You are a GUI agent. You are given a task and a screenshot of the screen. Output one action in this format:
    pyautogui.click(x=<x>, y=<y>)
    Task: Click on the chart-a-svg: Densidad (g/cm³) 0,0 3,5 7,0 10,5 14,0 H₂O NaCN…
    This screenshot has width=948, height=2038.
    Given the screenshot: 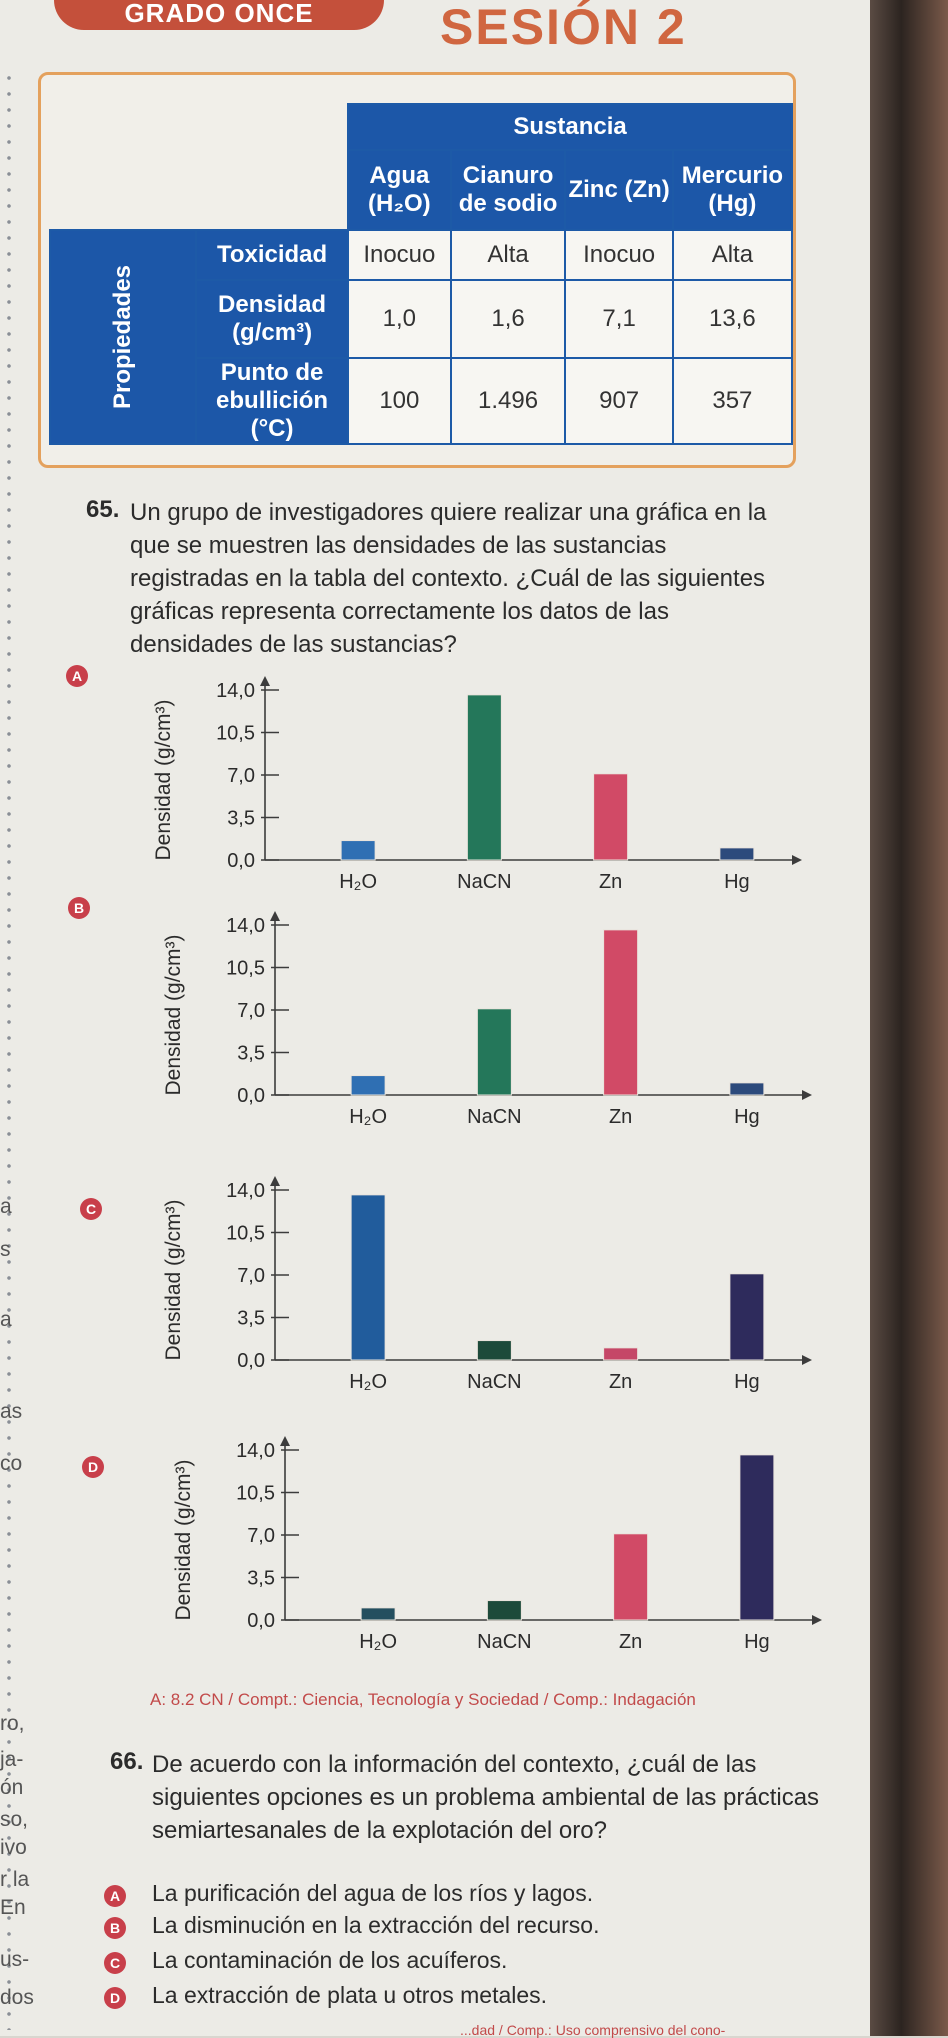 What is the action you would take?
    pyautogui.click(x=477, y=784)
    